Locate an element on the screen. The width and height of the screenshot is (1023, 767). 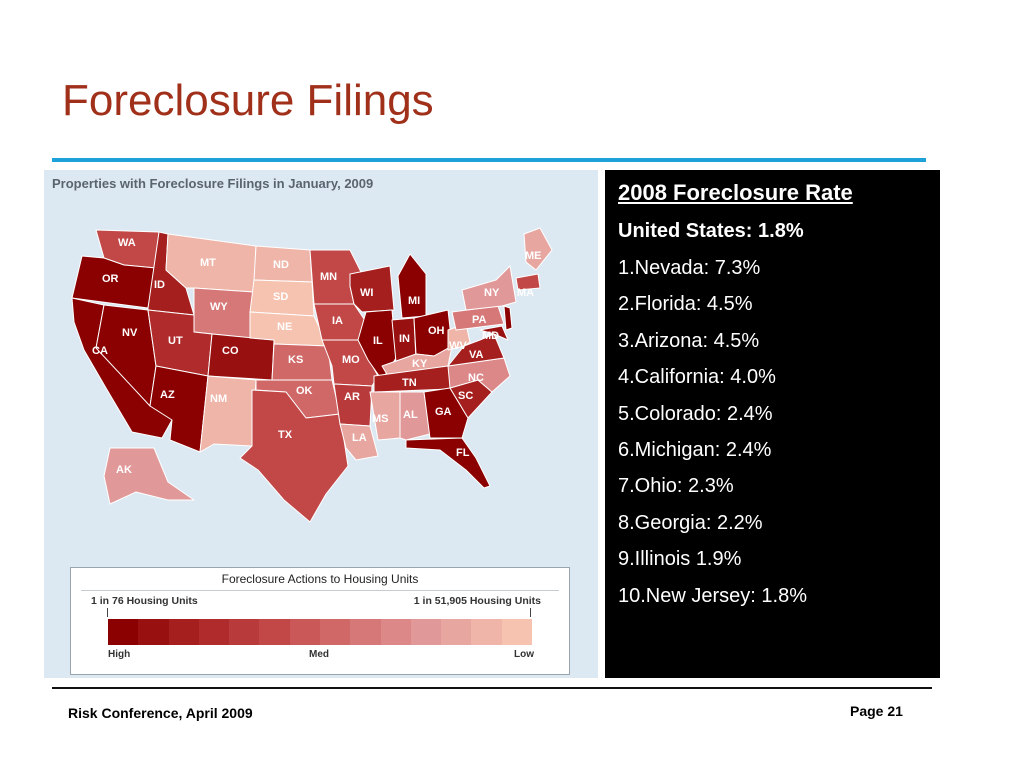
footer-conference: Risk Conference, April 2009 is located at coordinates (160, 713).